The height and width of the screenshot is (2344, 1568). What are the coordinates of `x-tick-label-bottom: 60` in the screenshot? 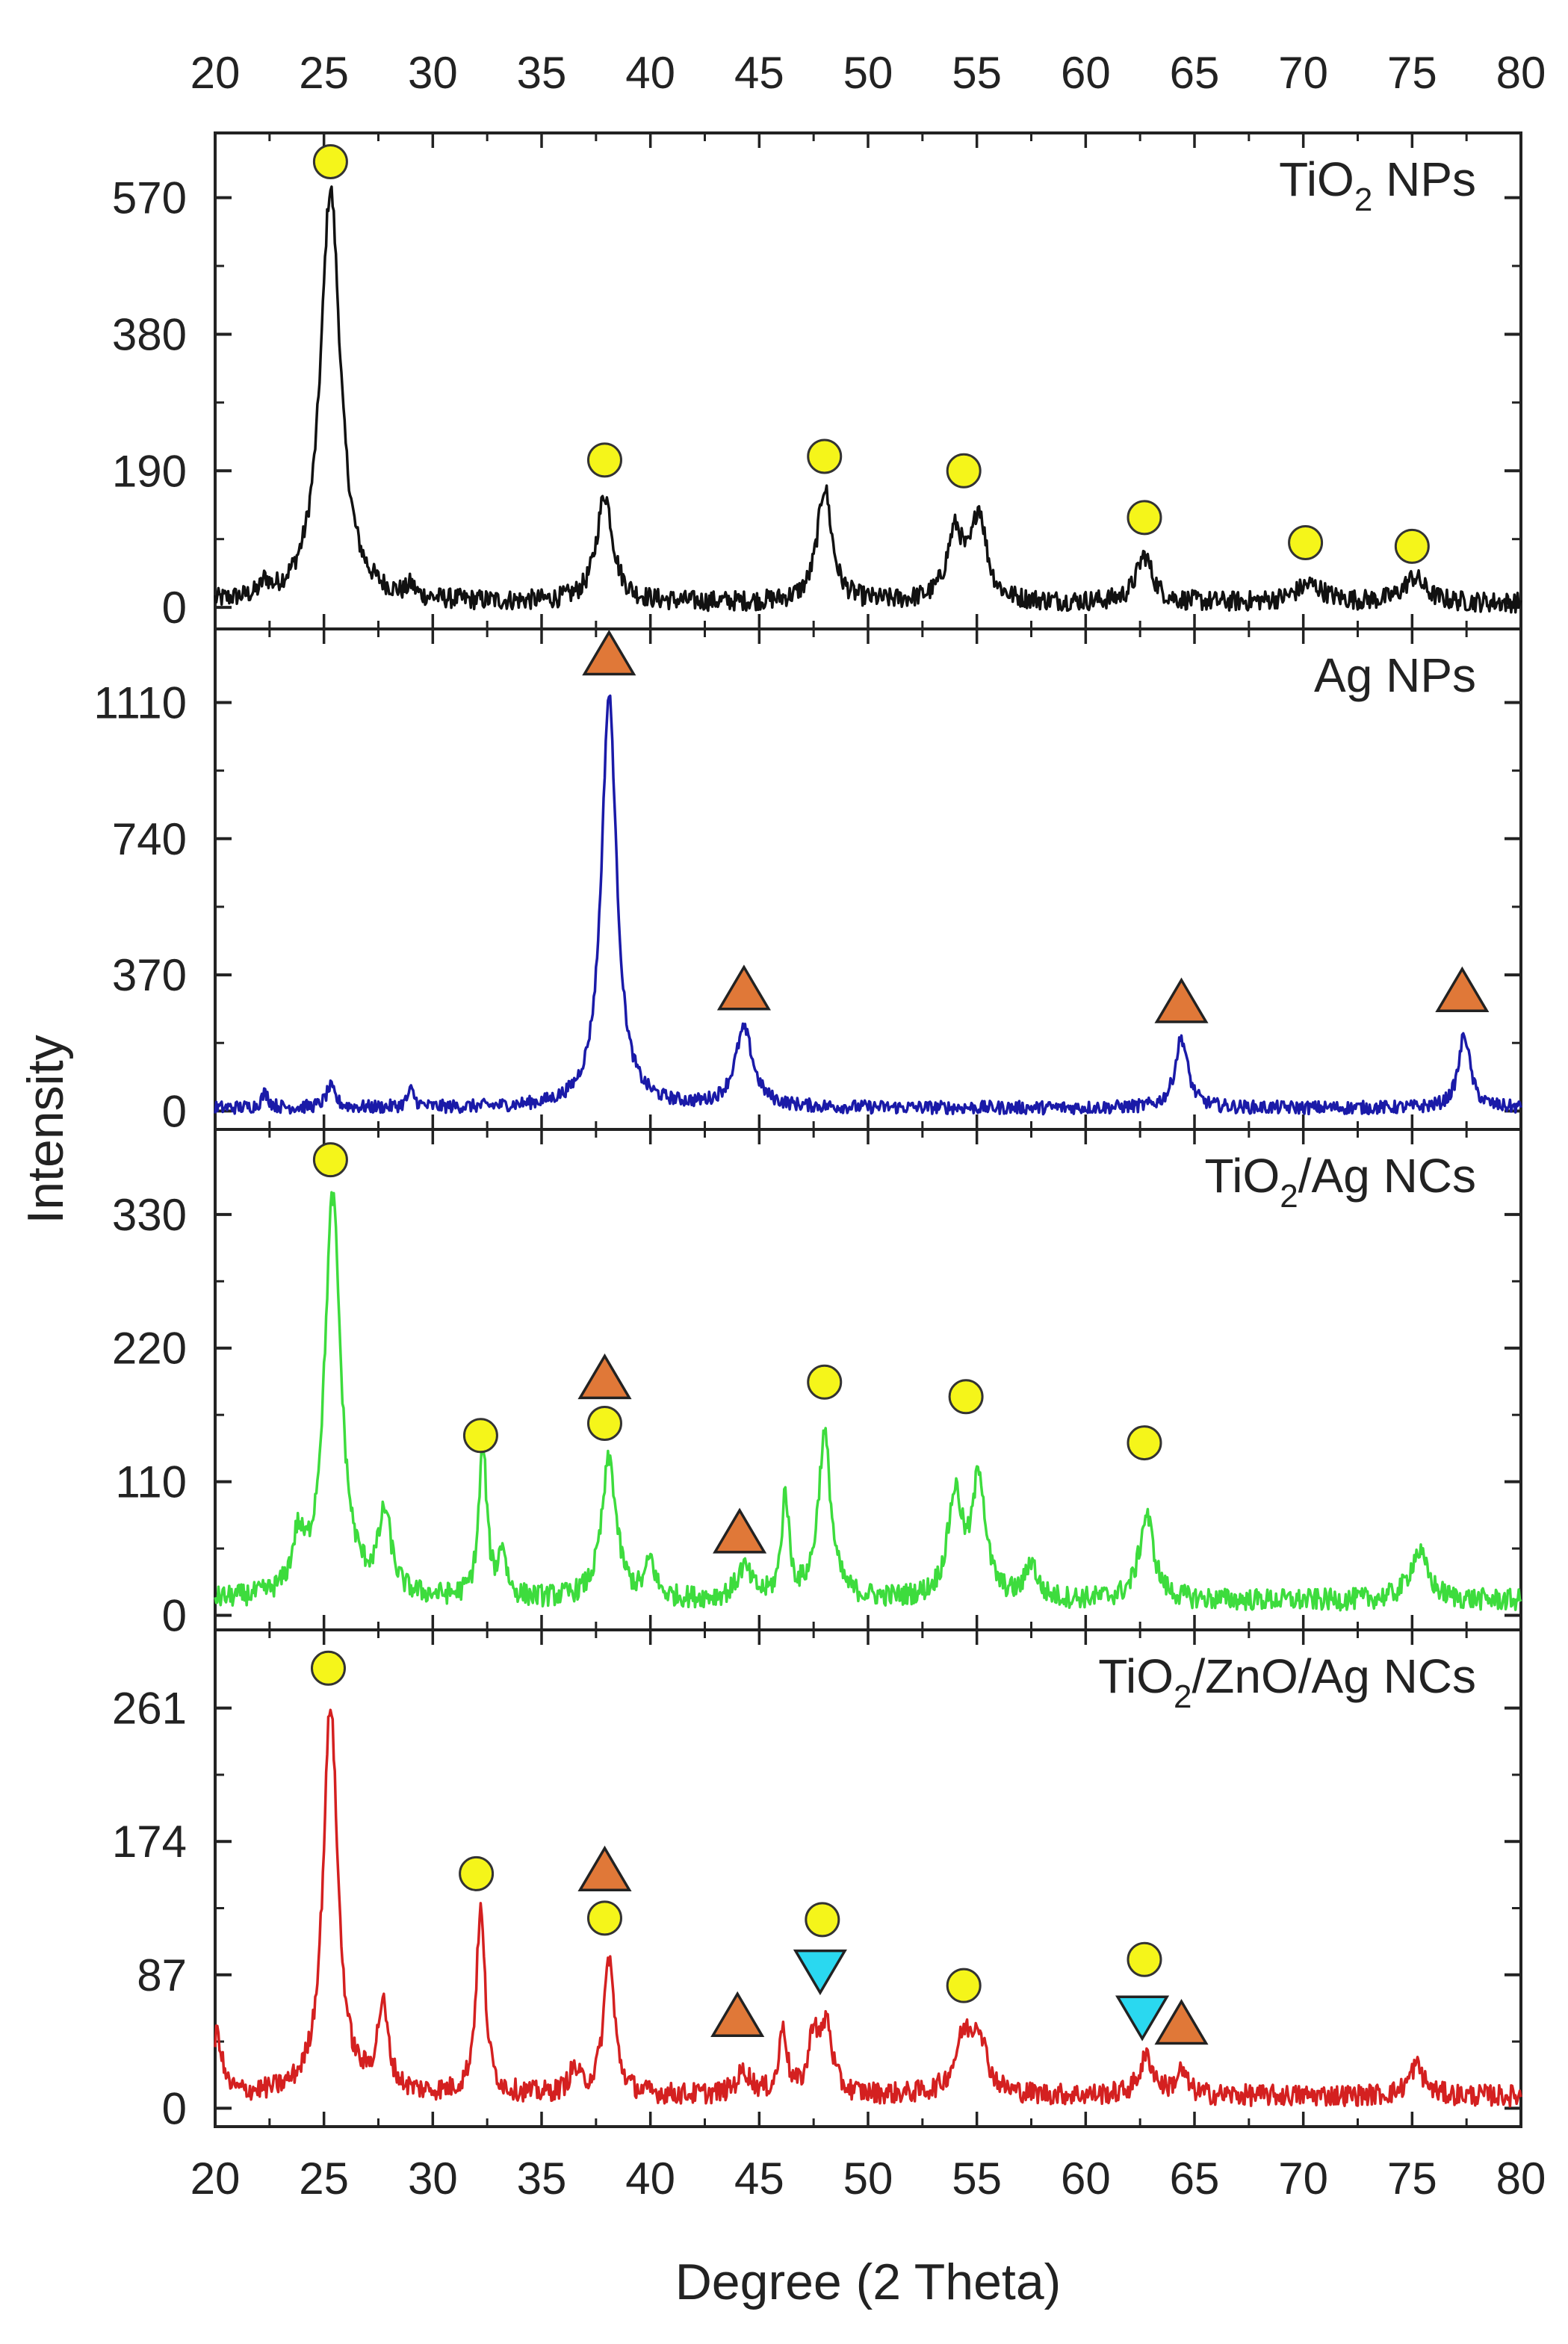 It's located at (1086, 2179).